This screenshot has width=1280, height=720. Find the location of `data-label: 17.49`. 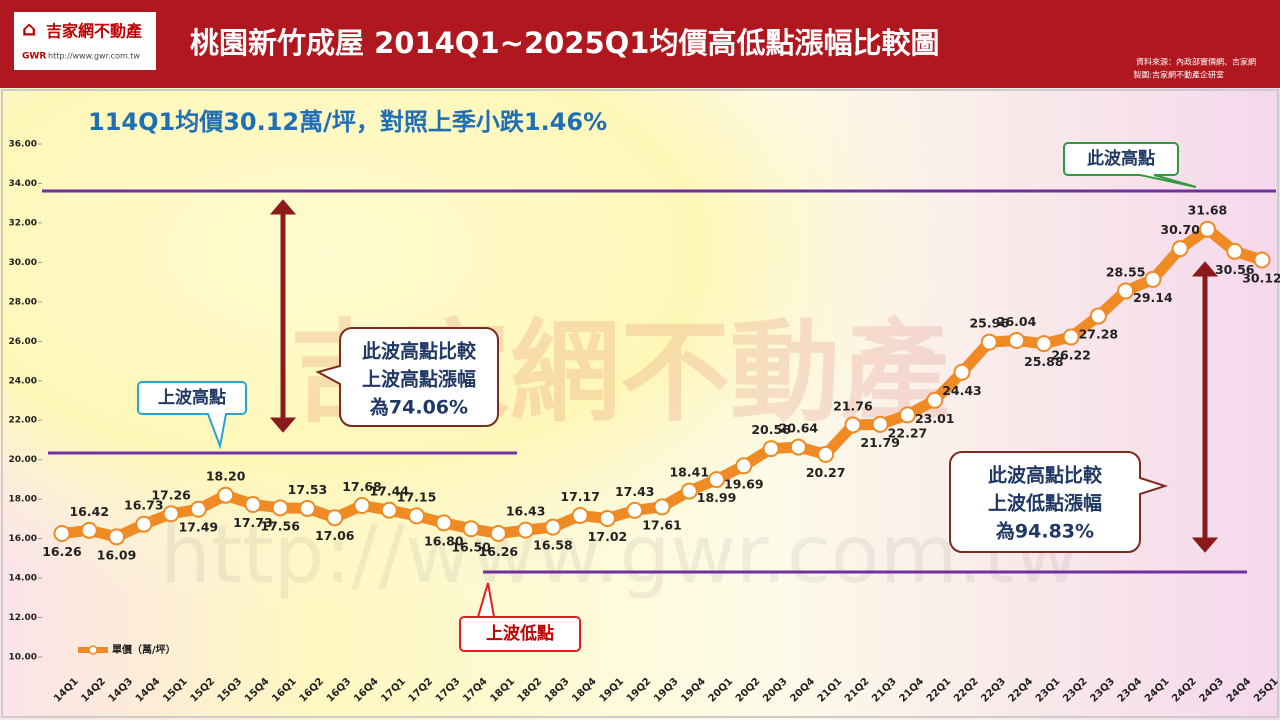

data-label: 17.49 is located at coordinates (199, 527).